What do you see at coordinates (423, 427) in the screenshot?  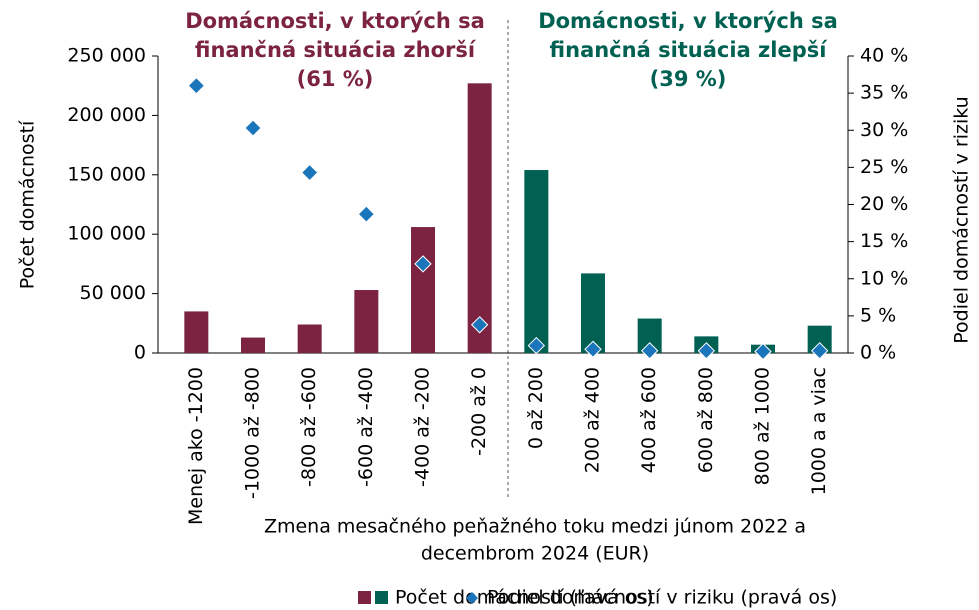 I see `x-tick-label: -400 až -200` at bounding box center [423, 427].